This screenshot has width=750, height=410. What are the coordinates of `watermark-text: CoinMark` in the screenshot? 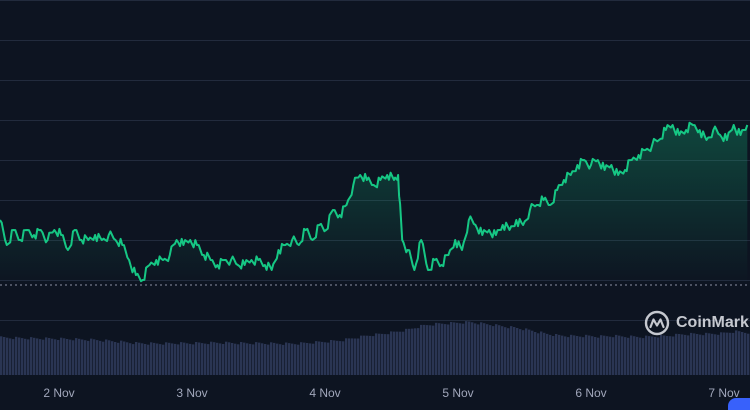 It's located at (712, 322).